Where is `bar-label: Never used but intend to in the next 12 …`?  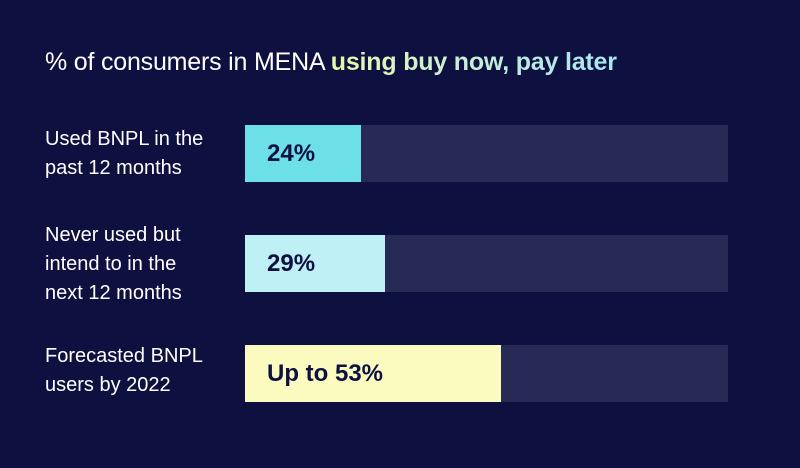 bar-label: Never used but intend to in the next 12 … is located at coordinates (113, 264).